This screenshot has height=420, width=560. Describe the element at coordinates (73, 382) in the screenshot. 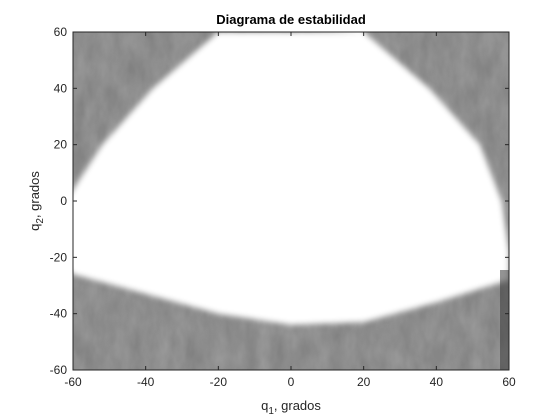

I see `x-tick-label: -60` at that location.